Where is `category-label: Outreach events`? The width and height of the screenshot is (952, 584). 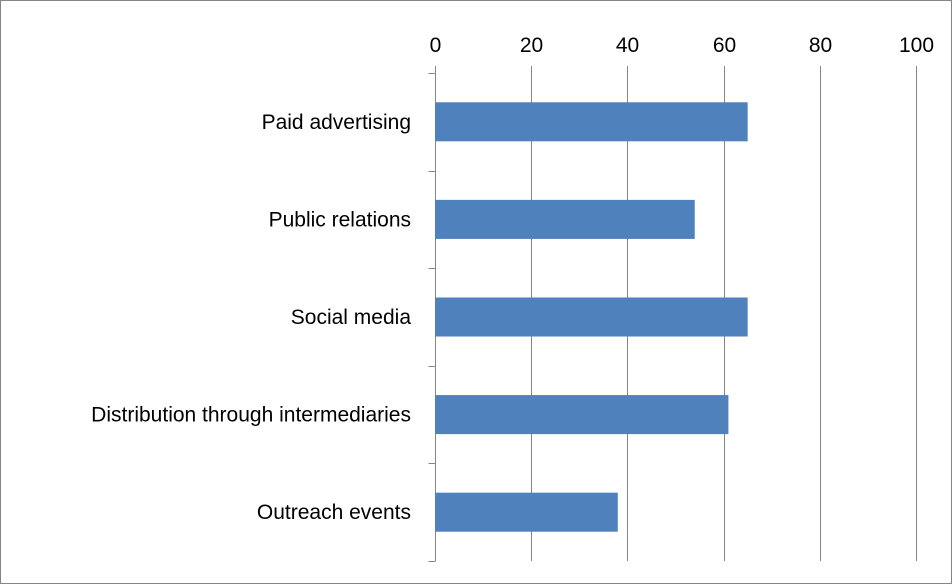
category-label: Outreach events is located at coordinates (334, 512).